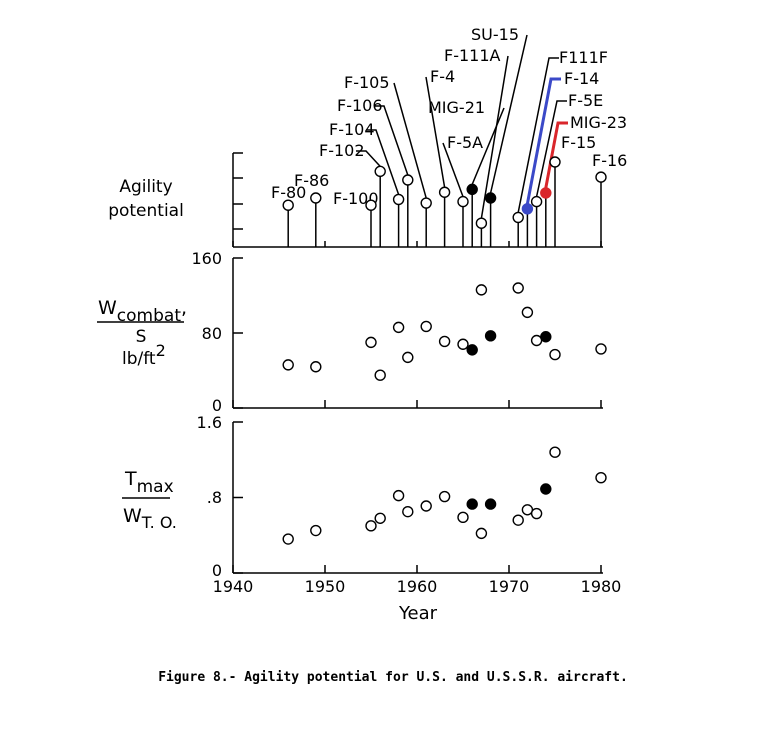  What do you see at coordinates (217, 405) in the screenshot?
I see `wing-loading-y-tick-label: 0` at bounding box center [217, 405].